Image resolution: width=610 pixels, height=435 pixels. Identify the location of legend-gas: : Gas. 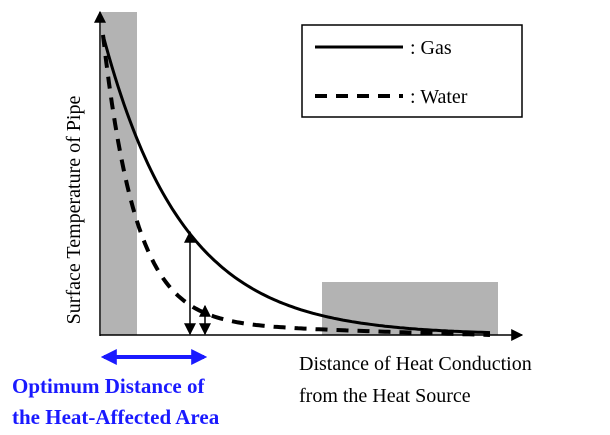
(431, 48).